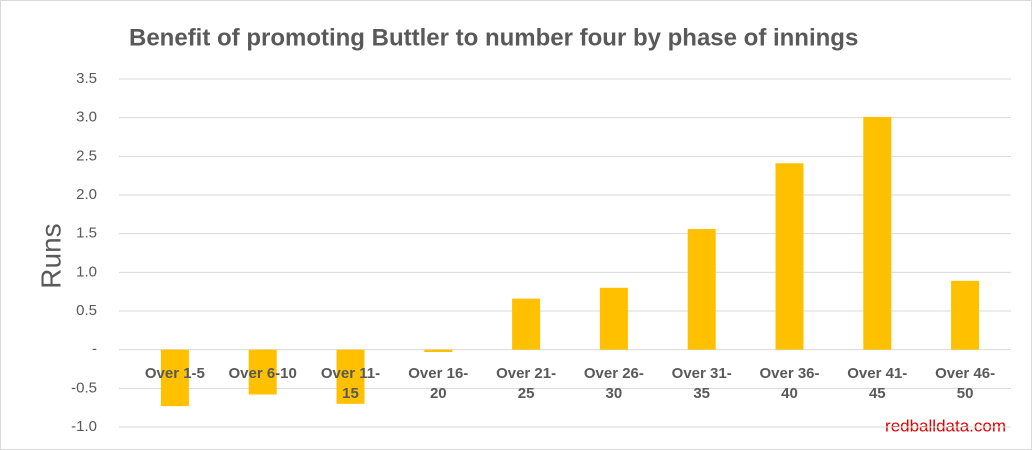 The width and height of the screenshot is (1032, 450). Describe the element at coordinates (789, 383) in the screenshot. I see `x-tick-label: Over 36-40` at that location.